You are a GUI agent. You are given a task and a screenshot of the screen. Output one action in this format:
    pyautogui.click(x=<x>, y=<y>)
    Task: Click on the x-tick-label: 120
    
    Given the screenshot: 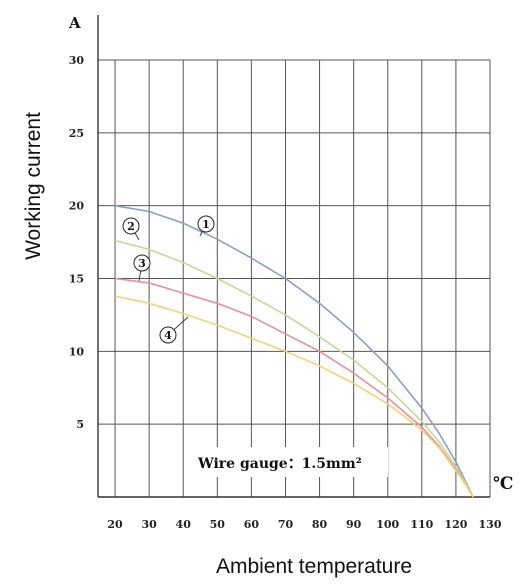 What is the action you would take?
    pyautogui.click(x=455, y=524)
    